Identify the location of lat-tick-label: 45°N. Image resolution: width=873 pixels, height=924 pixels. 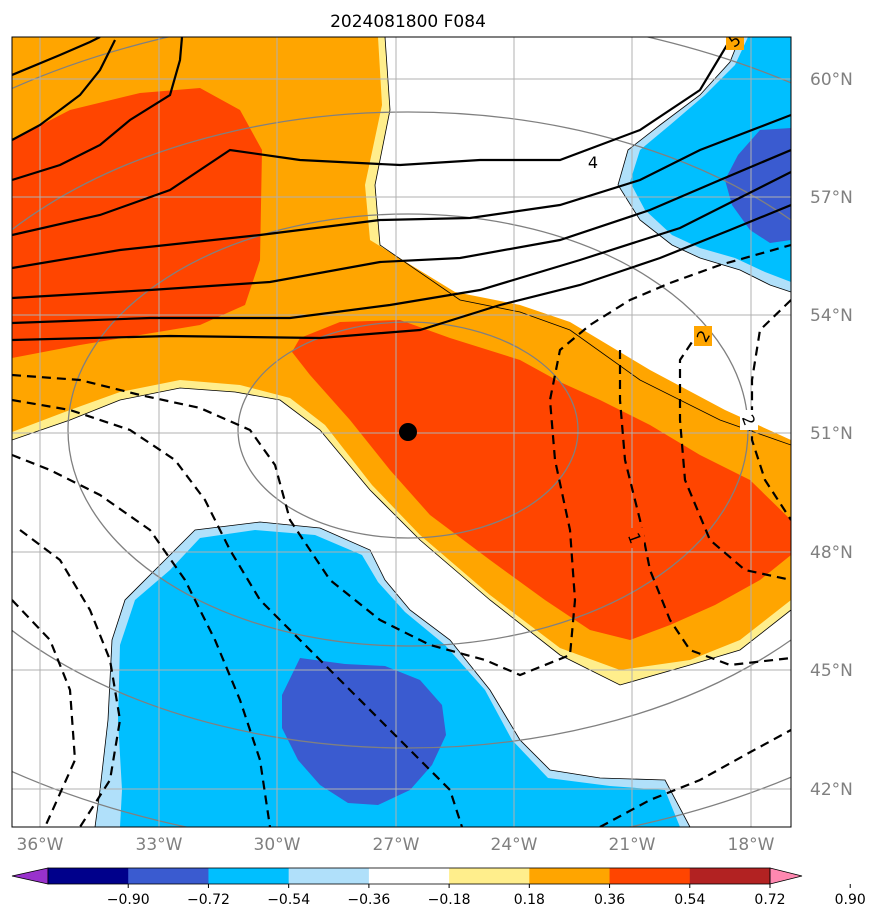
(831, 671).